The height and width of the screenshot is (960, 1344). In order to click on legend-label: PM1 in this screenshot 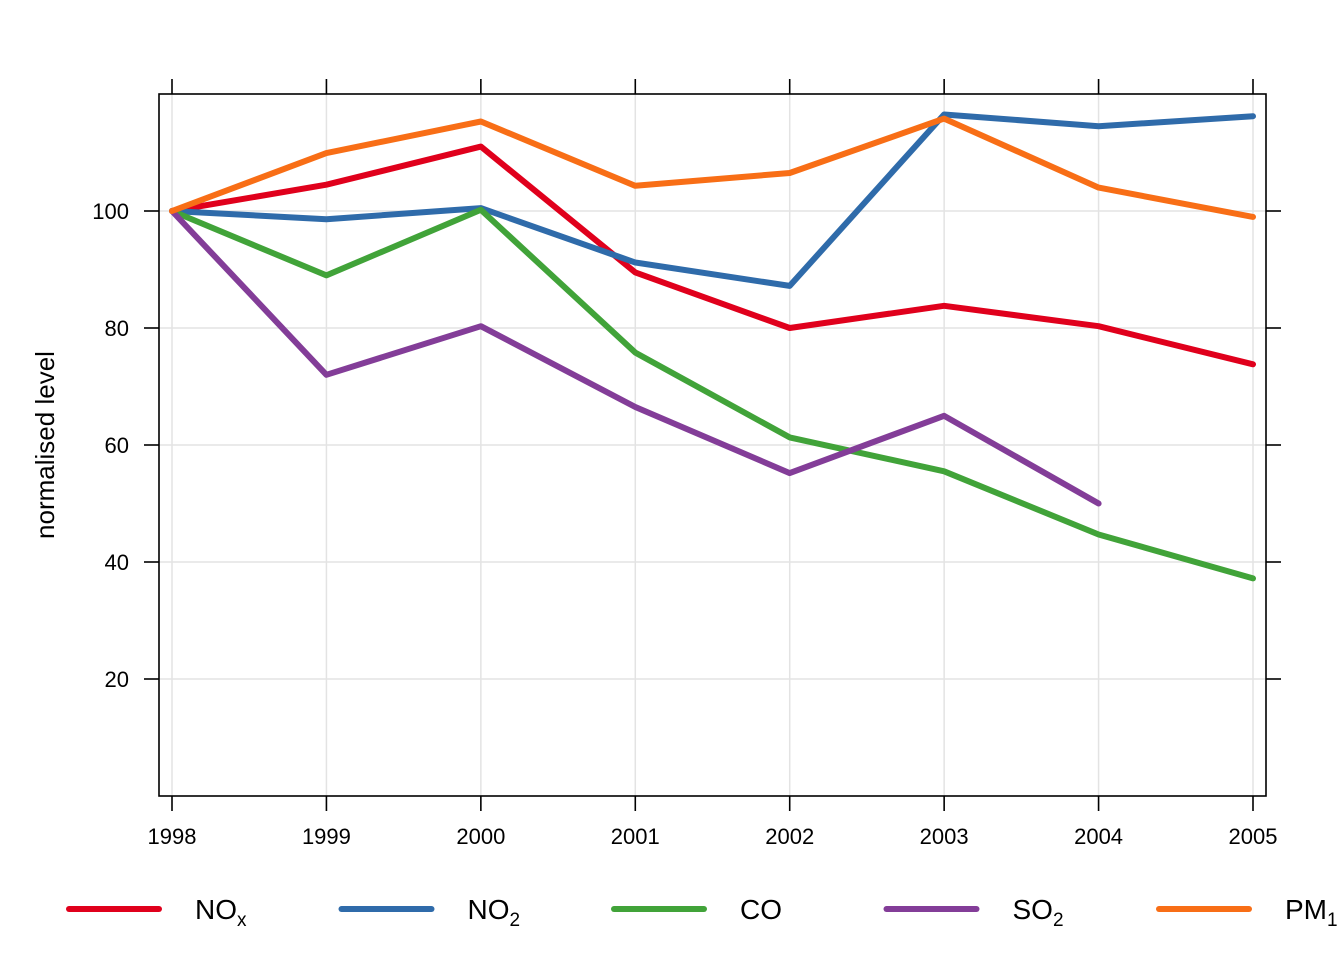, I will do `click(1311, 912)`.